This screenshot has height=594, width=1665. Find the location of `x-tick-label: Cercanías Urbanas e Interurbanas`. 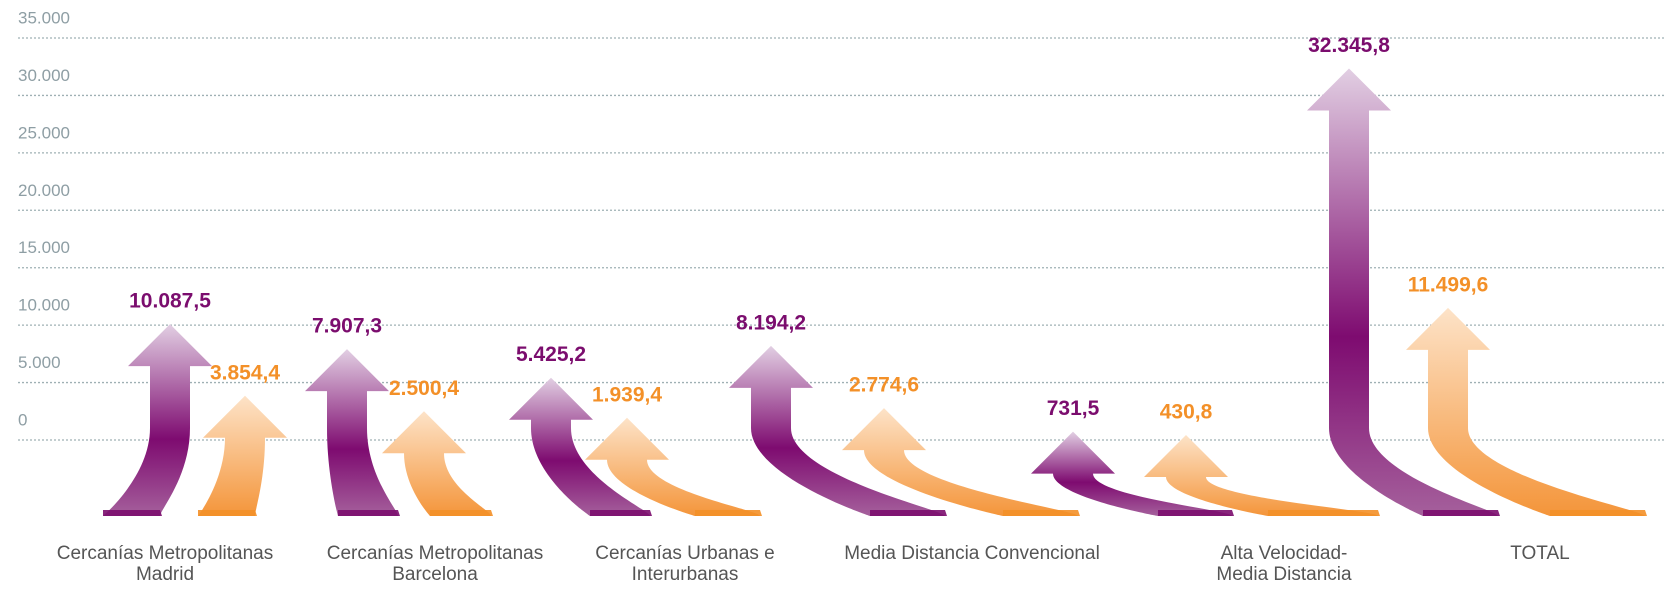

x-tick-label: Cercanías Urbanas e Interurbanas is located at coordinates (685, 564).